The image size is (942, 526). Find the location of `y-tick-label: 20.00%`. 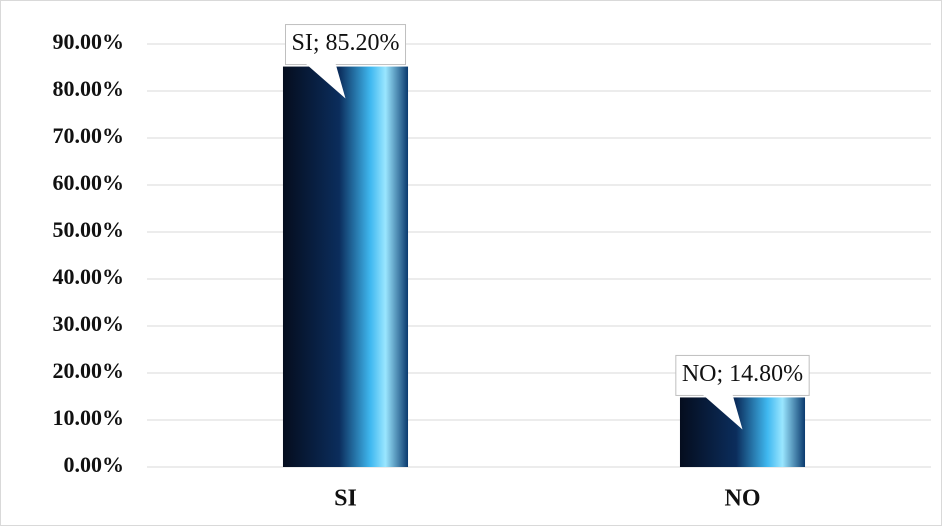

y-tick-label: 20.00% is located at coordinates (89, 370).